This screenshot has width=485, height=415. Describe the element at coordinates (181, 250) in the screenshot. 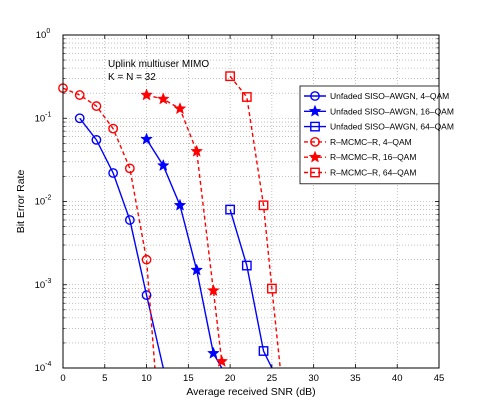

I see `series-unfaded-siso-awgn-16-qam` at that location.